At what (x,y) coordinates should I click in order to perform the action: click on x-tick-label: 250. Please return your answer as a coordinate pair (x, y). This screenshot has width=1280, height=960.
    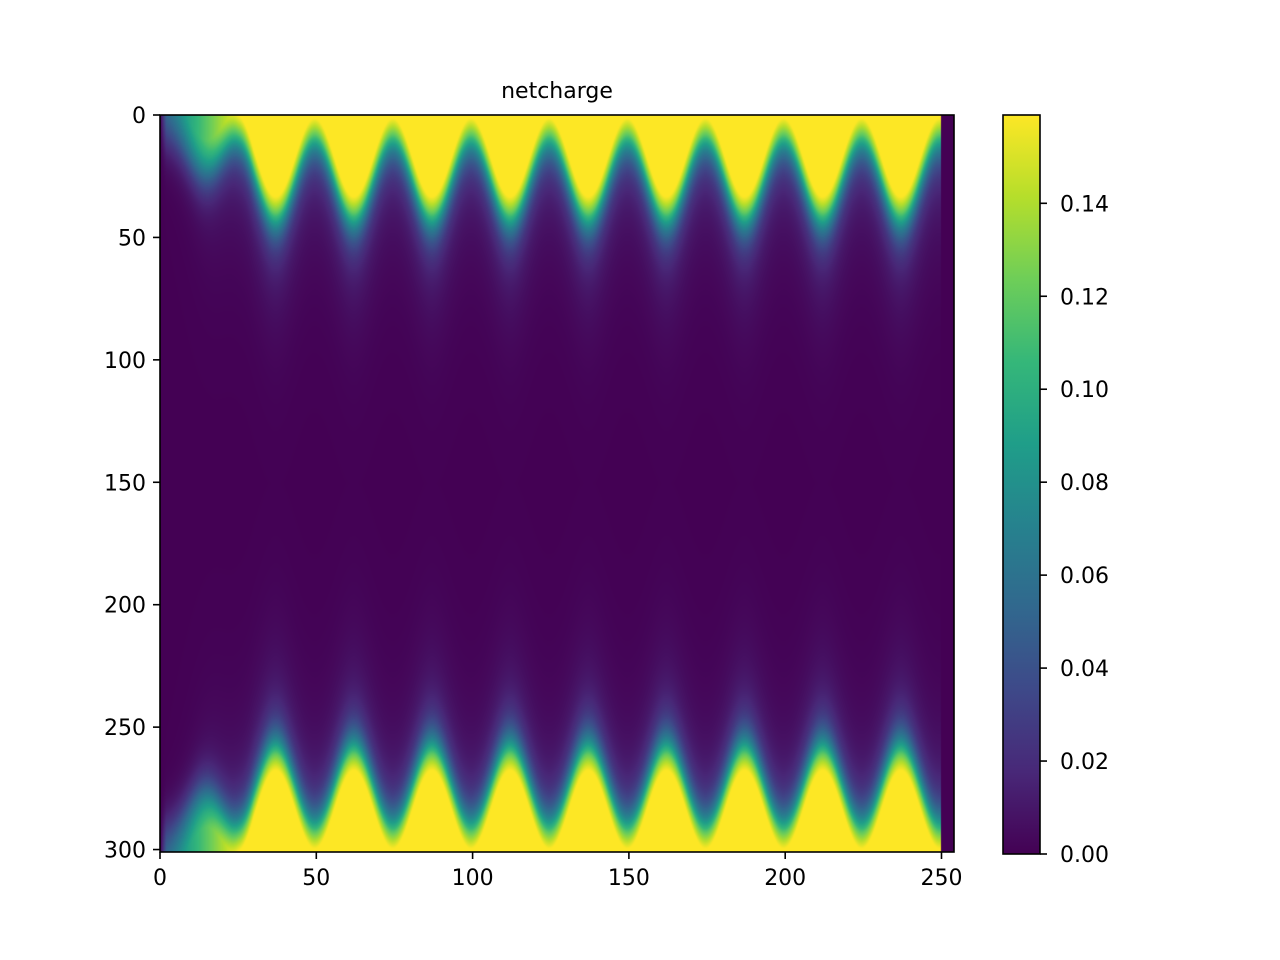
    Looking at the image, I should click on (941, 878).